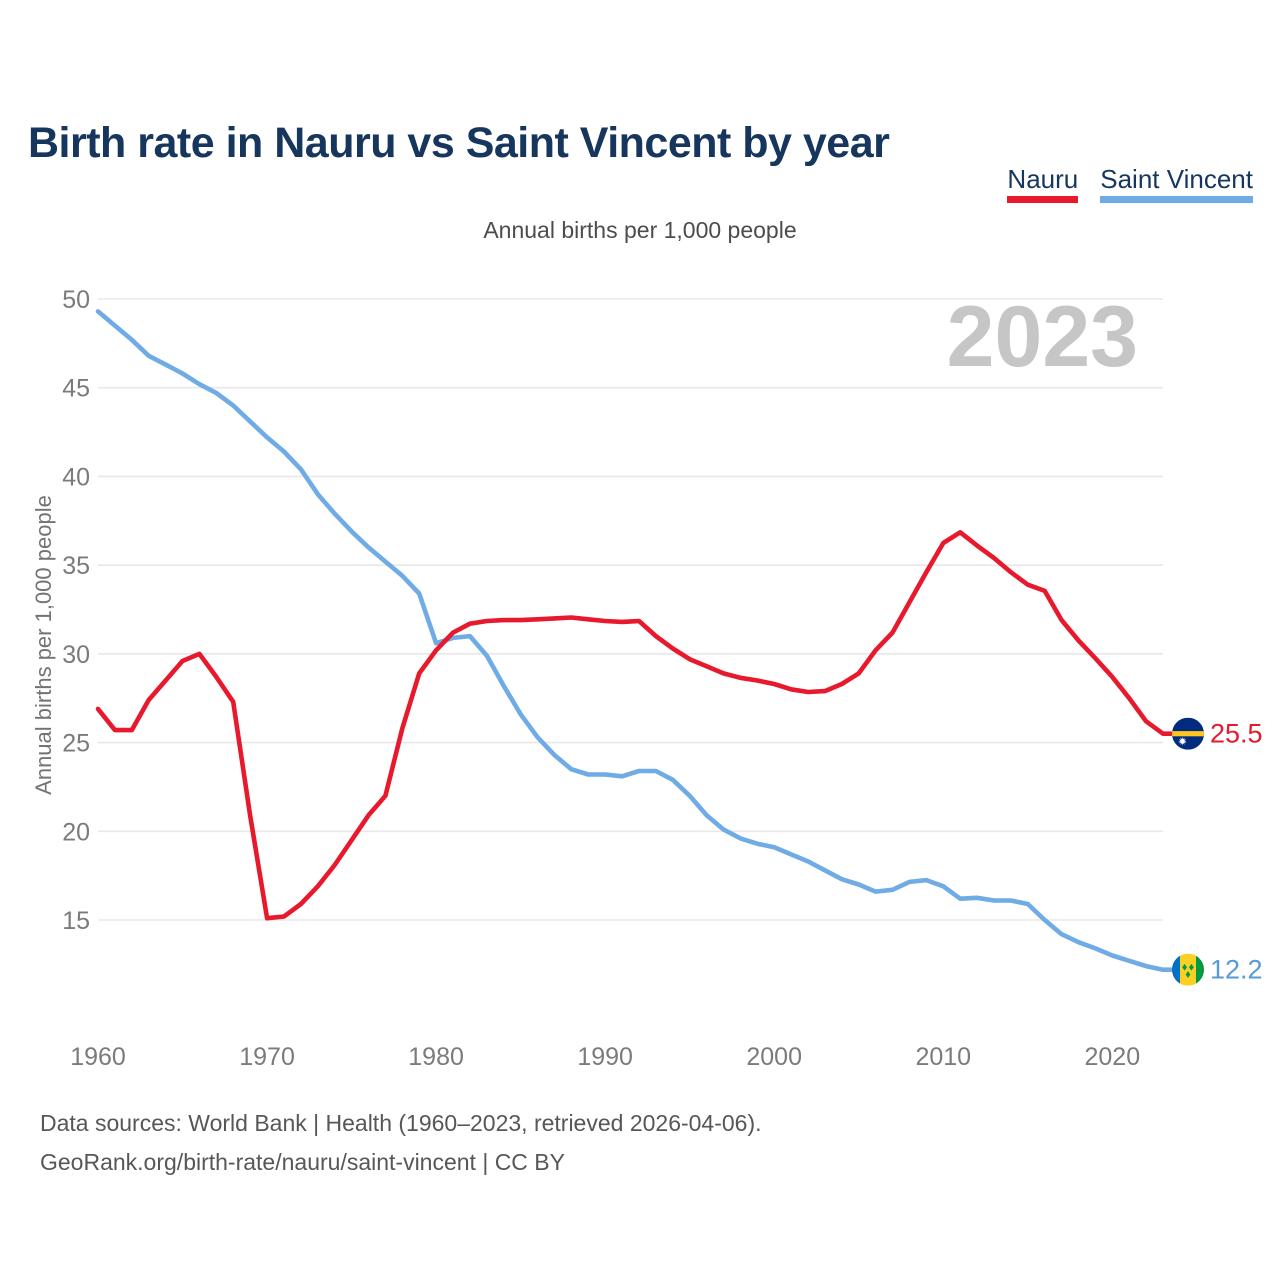 This screenshot has height=1280, width=1280. Describe the element at coordinates (774, 1057) in the screenshot. I see `x-tick-label: 2000` at that location.